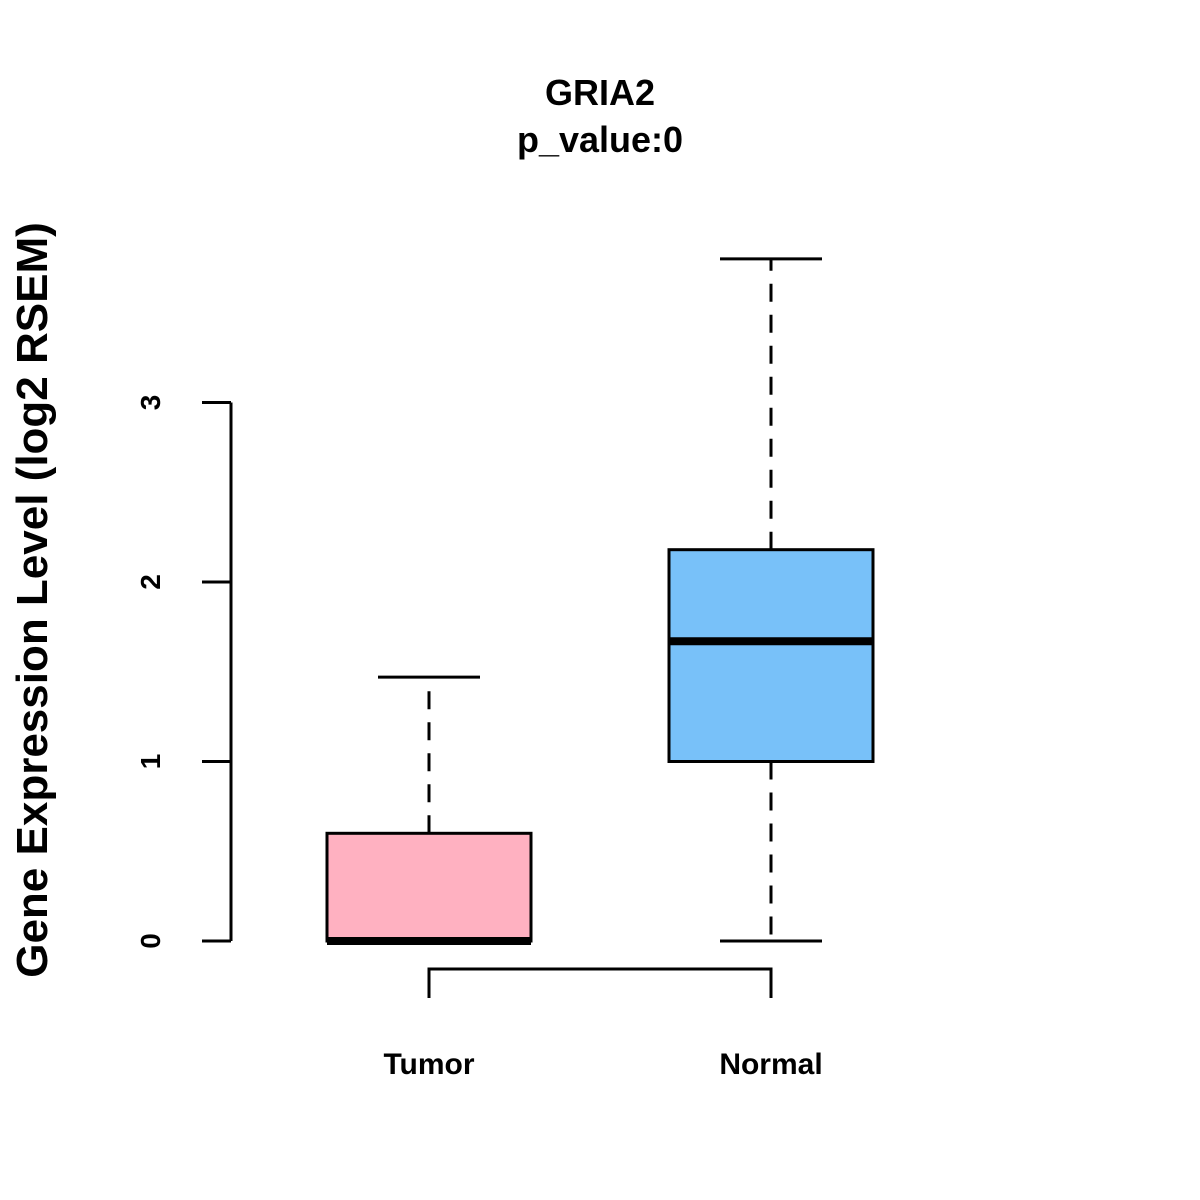 The height and width of the screenshot is (1200, 1200). What do you see at coordinates (770, 1064) in the screenshot?
I see `category-label-normal: Normal` at bounding box center [770, 1064].